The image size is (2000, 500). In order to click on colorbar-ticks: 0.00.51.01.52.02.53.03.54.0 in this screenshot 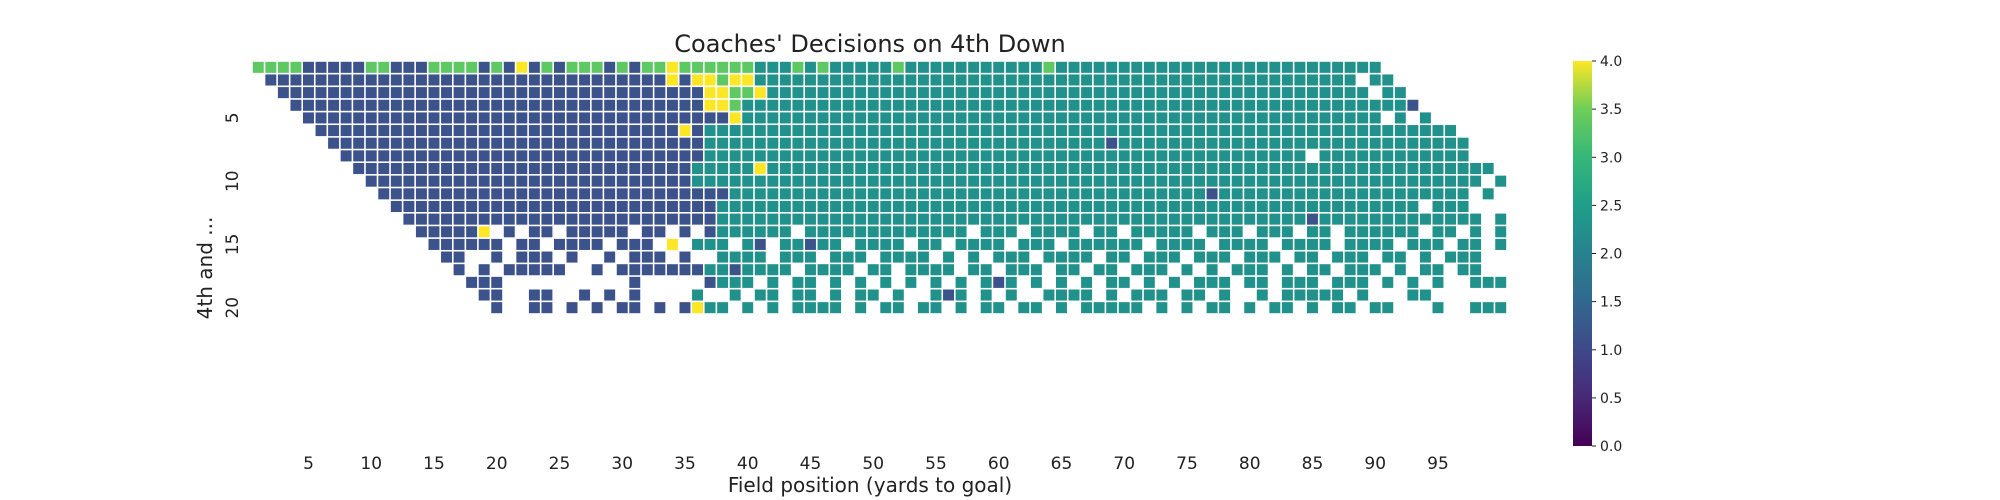, I will do `click(1607, 254)`.